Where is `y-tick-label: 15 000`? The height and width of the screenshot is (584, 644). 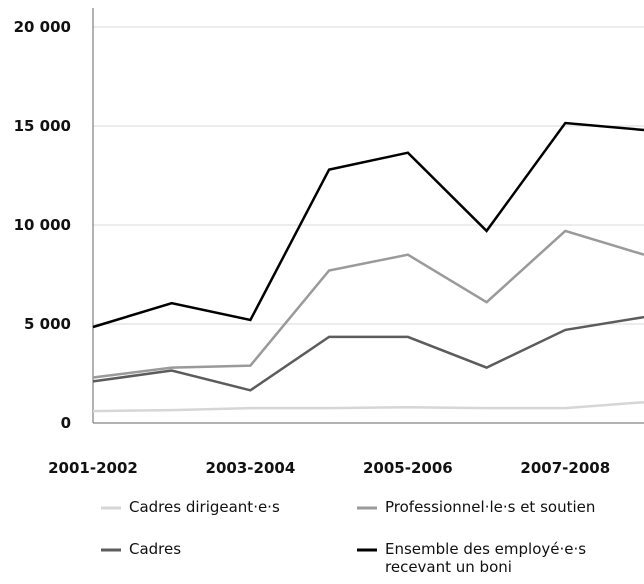
y-tick-label: 15 000 is located at coordinates (42, 126).